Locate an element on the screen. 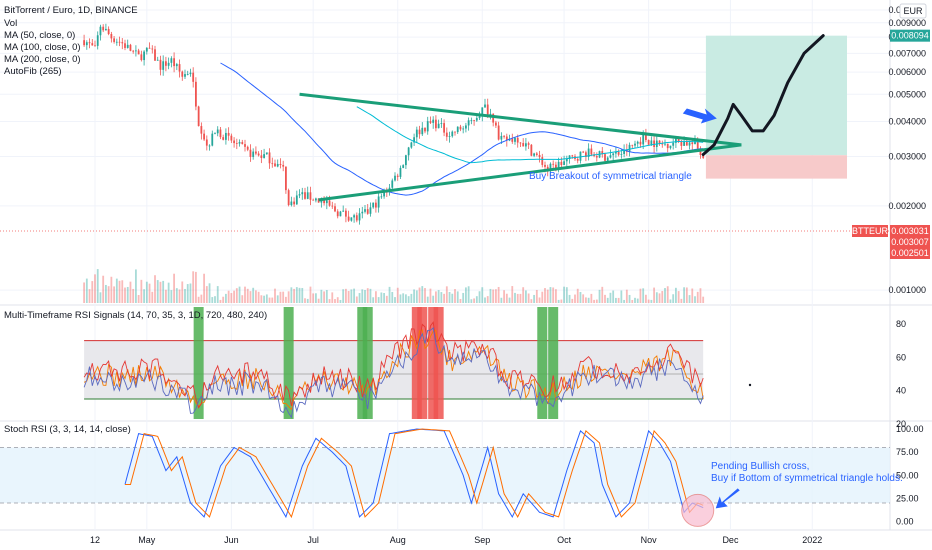 This screenshot has width=932, height=550. legend-autofib: AutoFib (265) is located at coordinates (33, 71).